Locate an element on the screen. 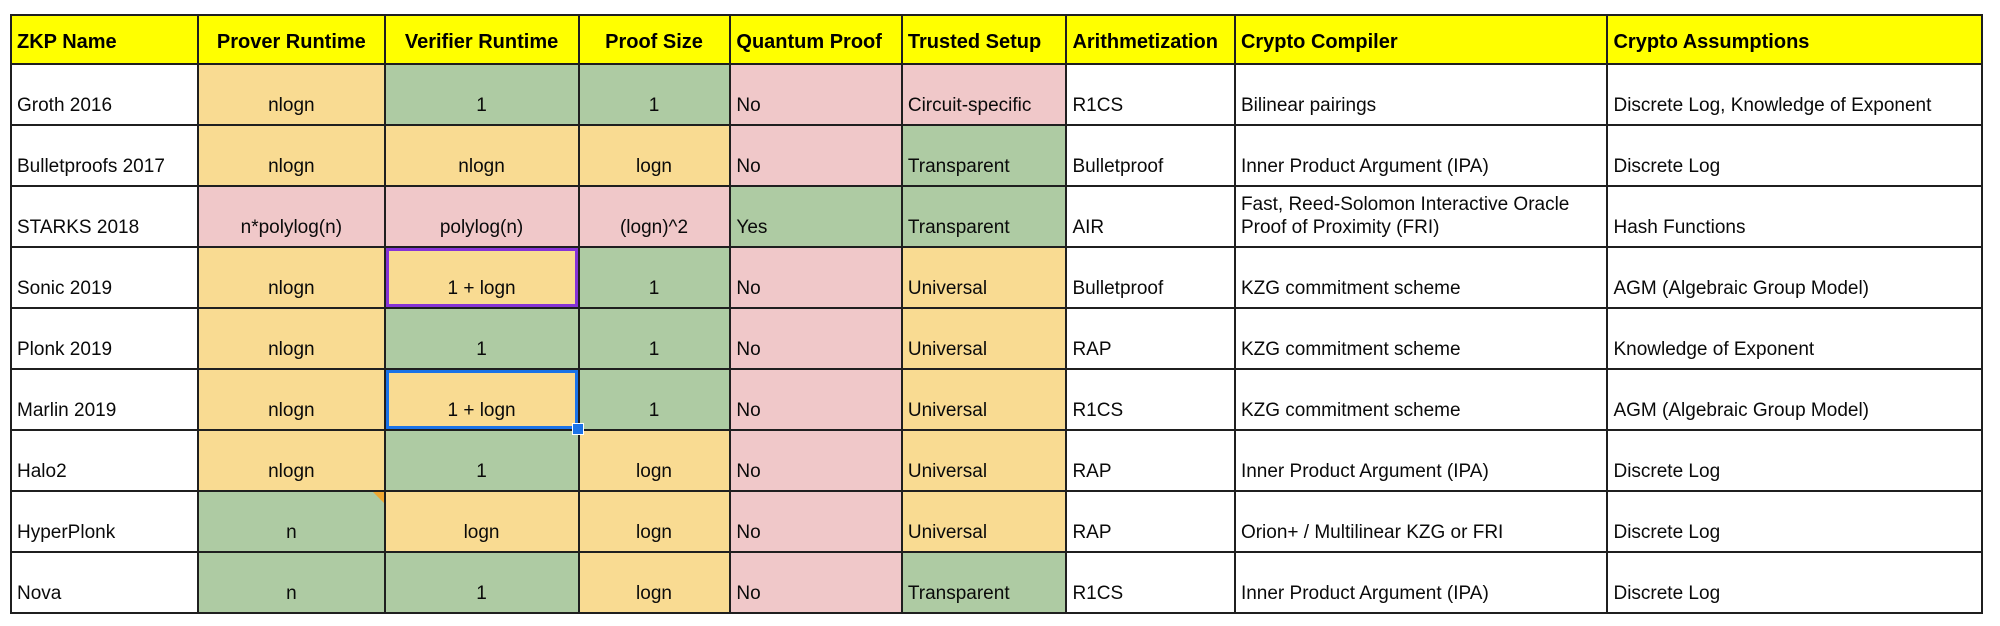 The image size is (2000, 626). cell-nova-prover-runtime: n is located at coordinates (292, 582).